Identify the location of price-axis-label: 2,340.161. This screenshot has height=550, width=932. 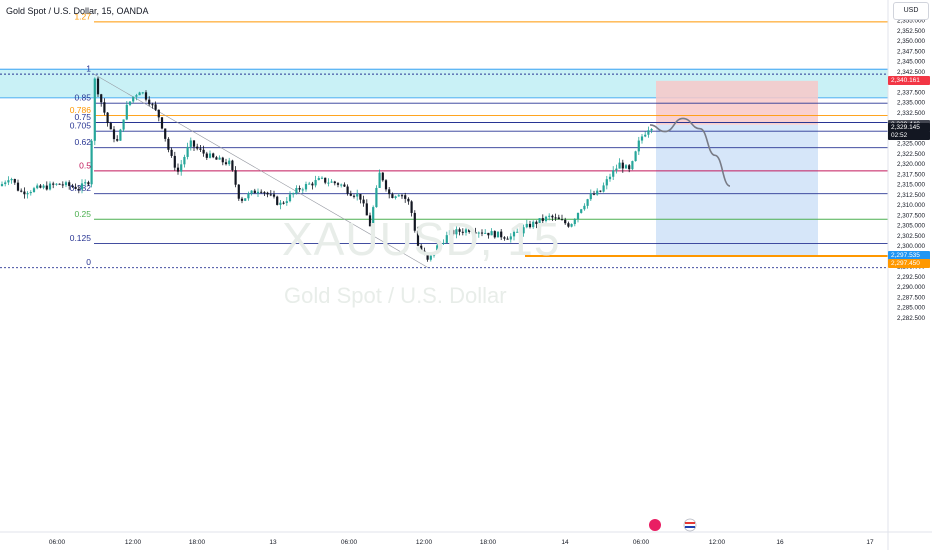
(909, 81).